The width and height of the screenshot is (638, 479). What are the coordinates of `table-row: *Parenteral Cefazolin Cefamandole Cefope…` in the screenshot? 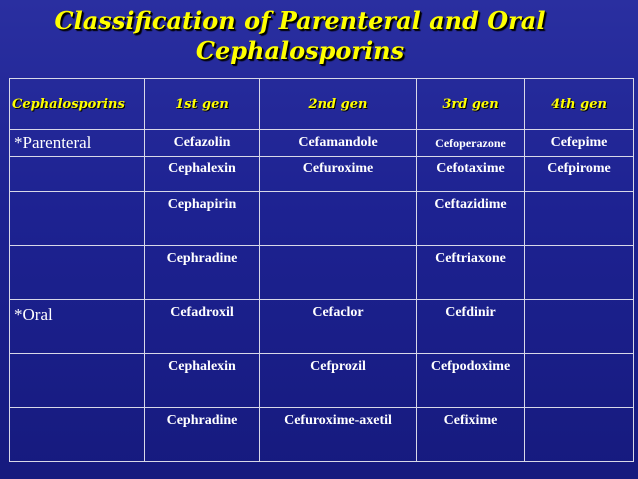 It's located at (321, 143).